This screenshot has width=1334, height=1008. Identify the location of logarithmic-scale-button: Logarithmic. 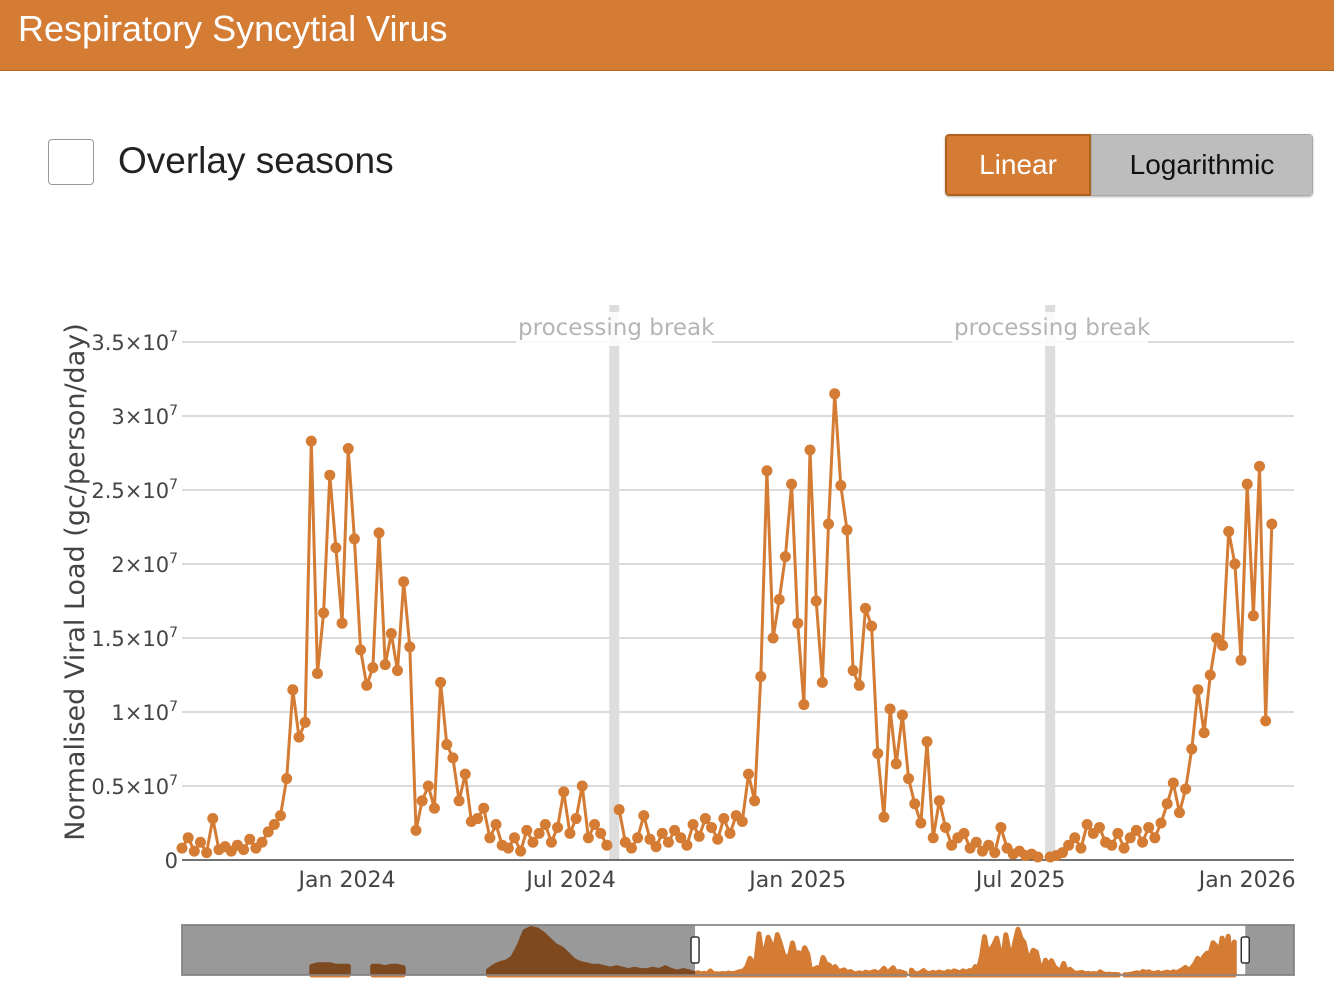
(1202, 165).